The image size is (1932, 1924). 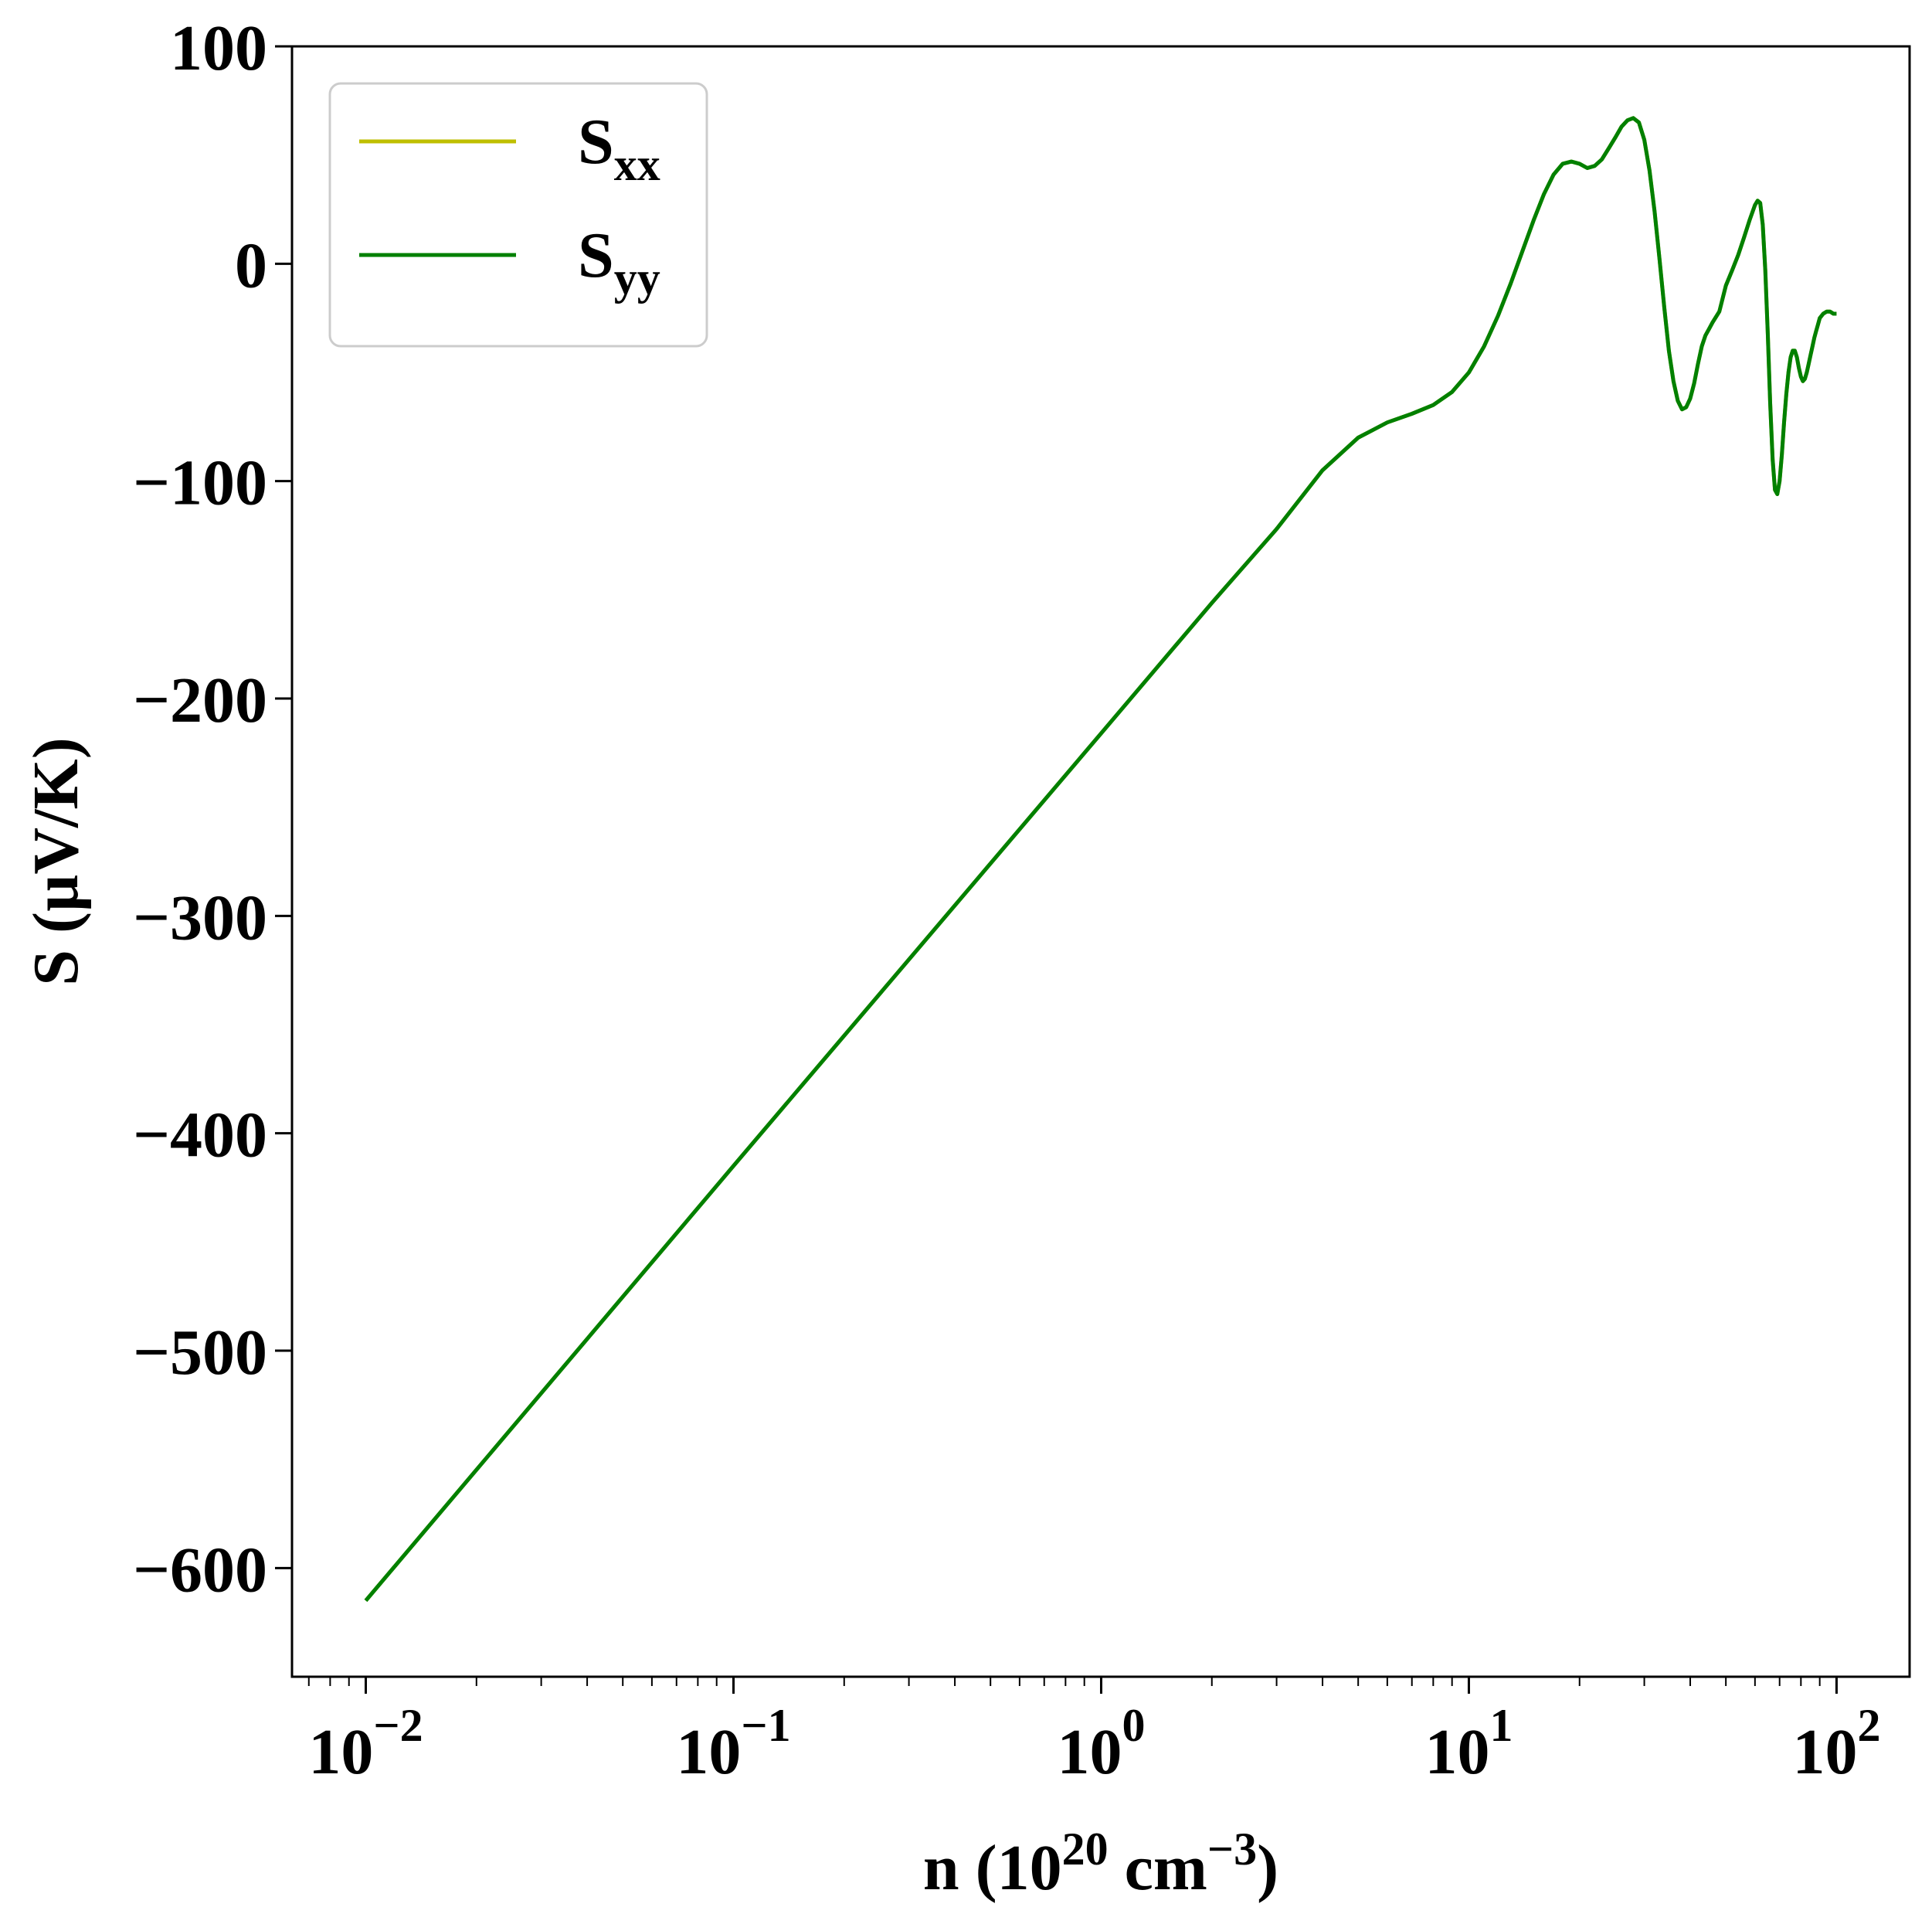 I want to click on y-tick-label: −500, so click(x=200, y=1353).